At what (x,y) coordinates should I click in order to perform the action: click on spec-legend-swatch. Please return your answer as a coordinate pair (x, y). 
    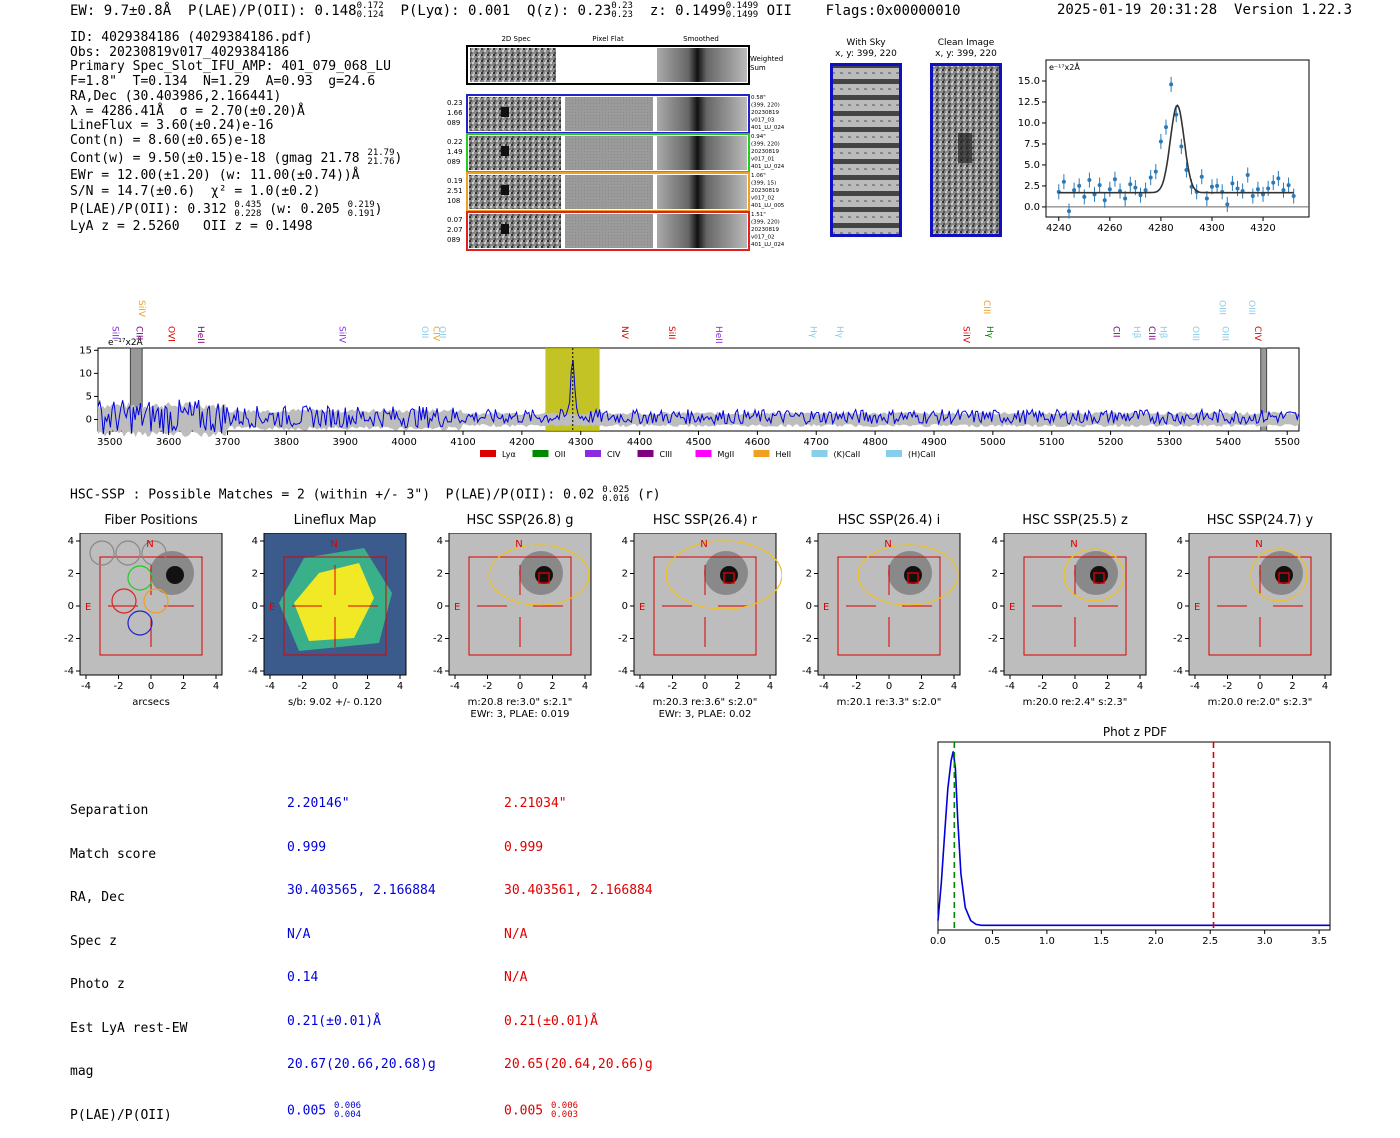
    Looking at the image, I should click on (645, 453).